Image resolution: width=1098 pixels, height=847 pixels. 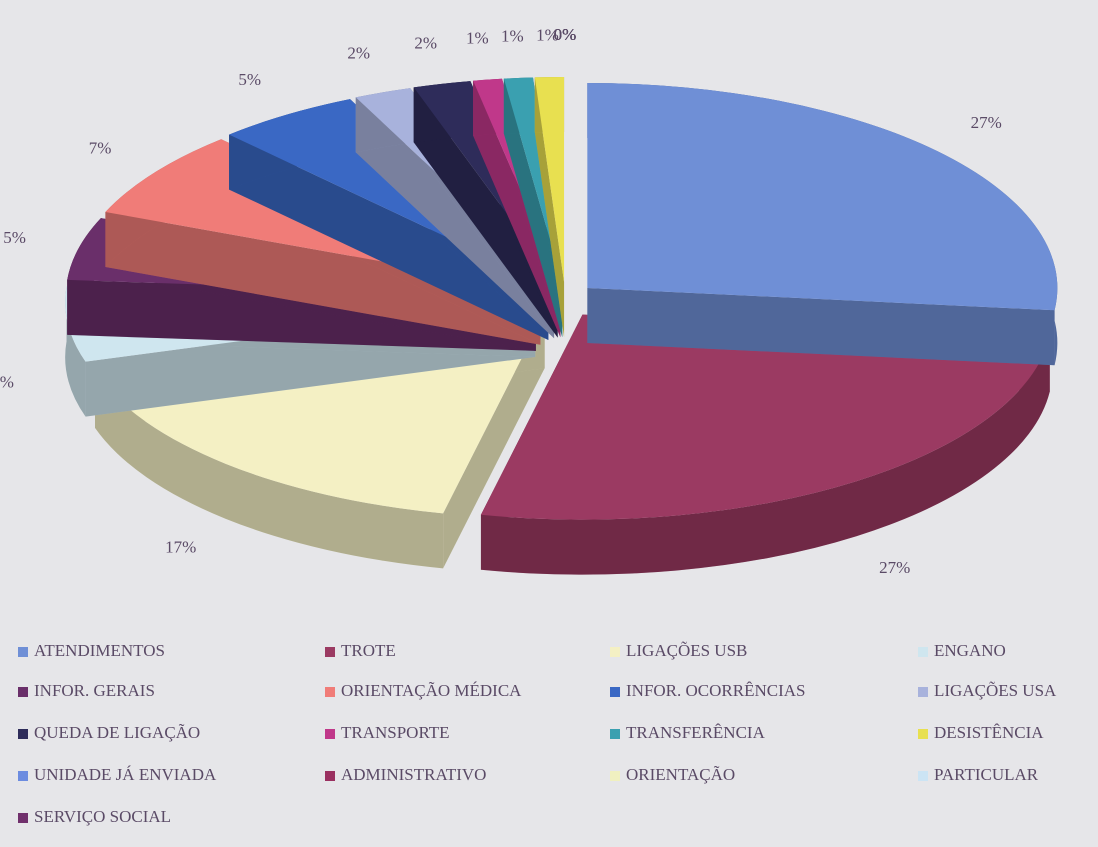 I want to click on legend-label: TROTE, so click(x=368, y=650).